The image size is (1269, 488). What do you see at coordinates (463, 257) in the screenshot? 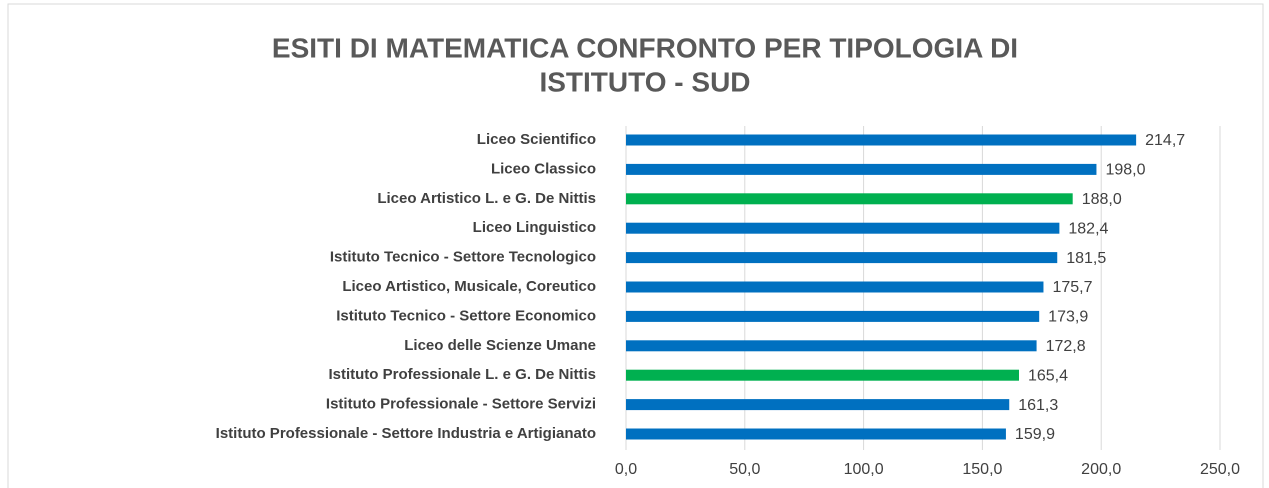
I see `y-tick-label: Istituto Tecnico - Settore Tecnologico` at bounding box center [463, 257].